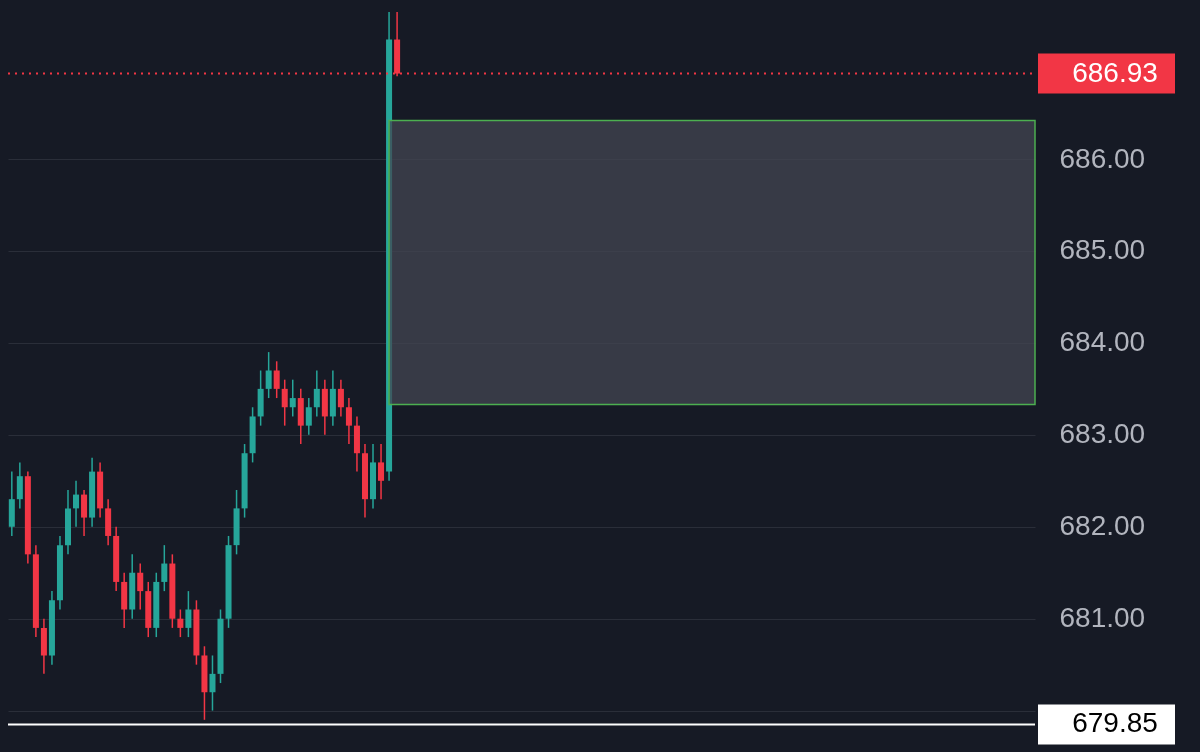  Describe the element at coordinates (1102, 158) in the screenshot. I see `y-tick-label: 686.00` at that location.